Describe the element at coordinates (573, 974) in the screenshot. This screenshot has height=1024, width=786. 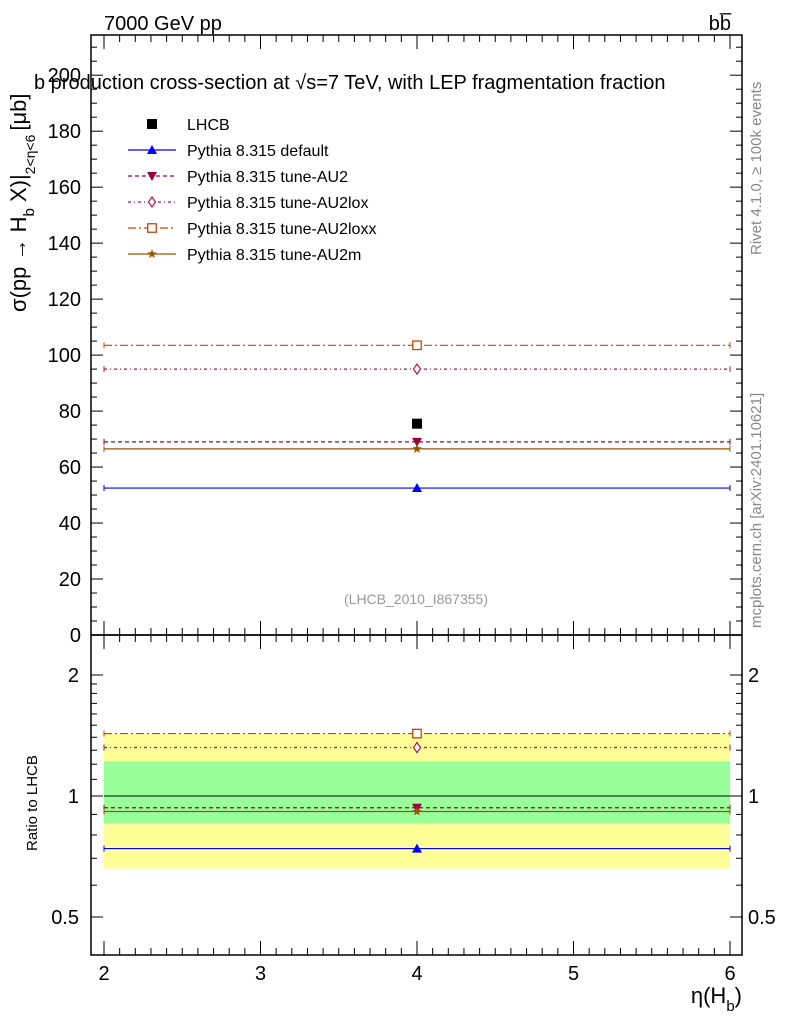
I see `x-tick-label: 5` at that location.